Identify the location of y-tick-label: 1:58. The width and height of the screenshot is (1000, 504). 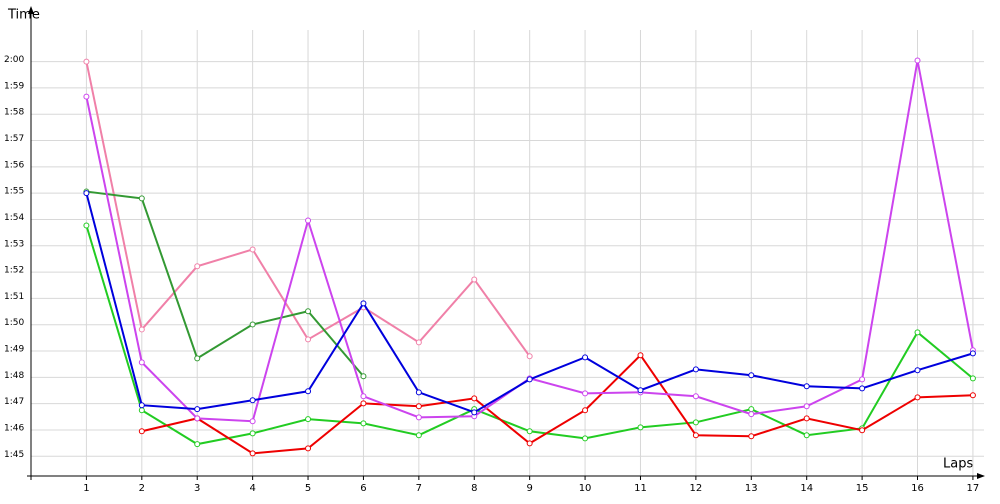
(14, 113).